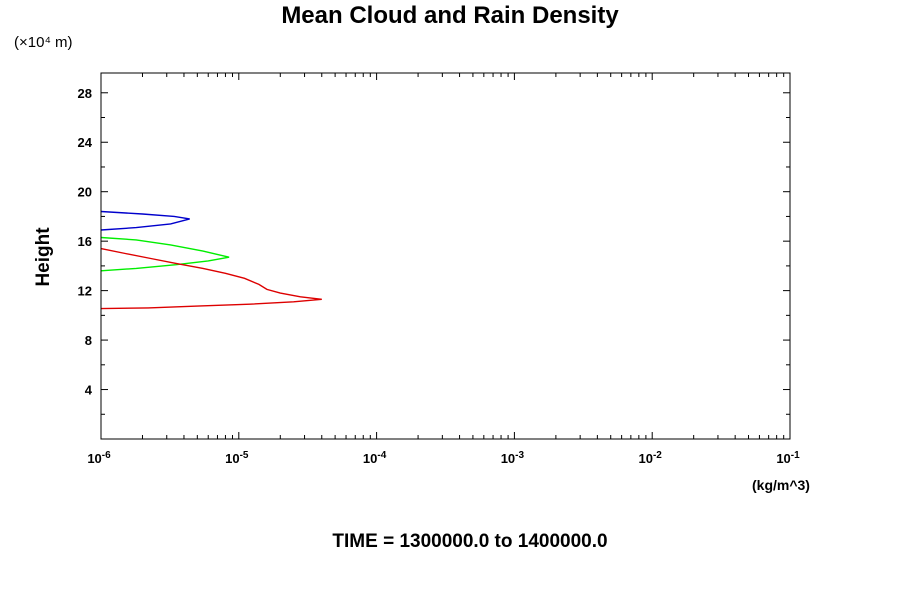 This screenshot has width=900, height=600. What do you see at coordinates (88, 340) in the screenshot?
I see `y-tick-label: 8` at bounding box center [88, 340].